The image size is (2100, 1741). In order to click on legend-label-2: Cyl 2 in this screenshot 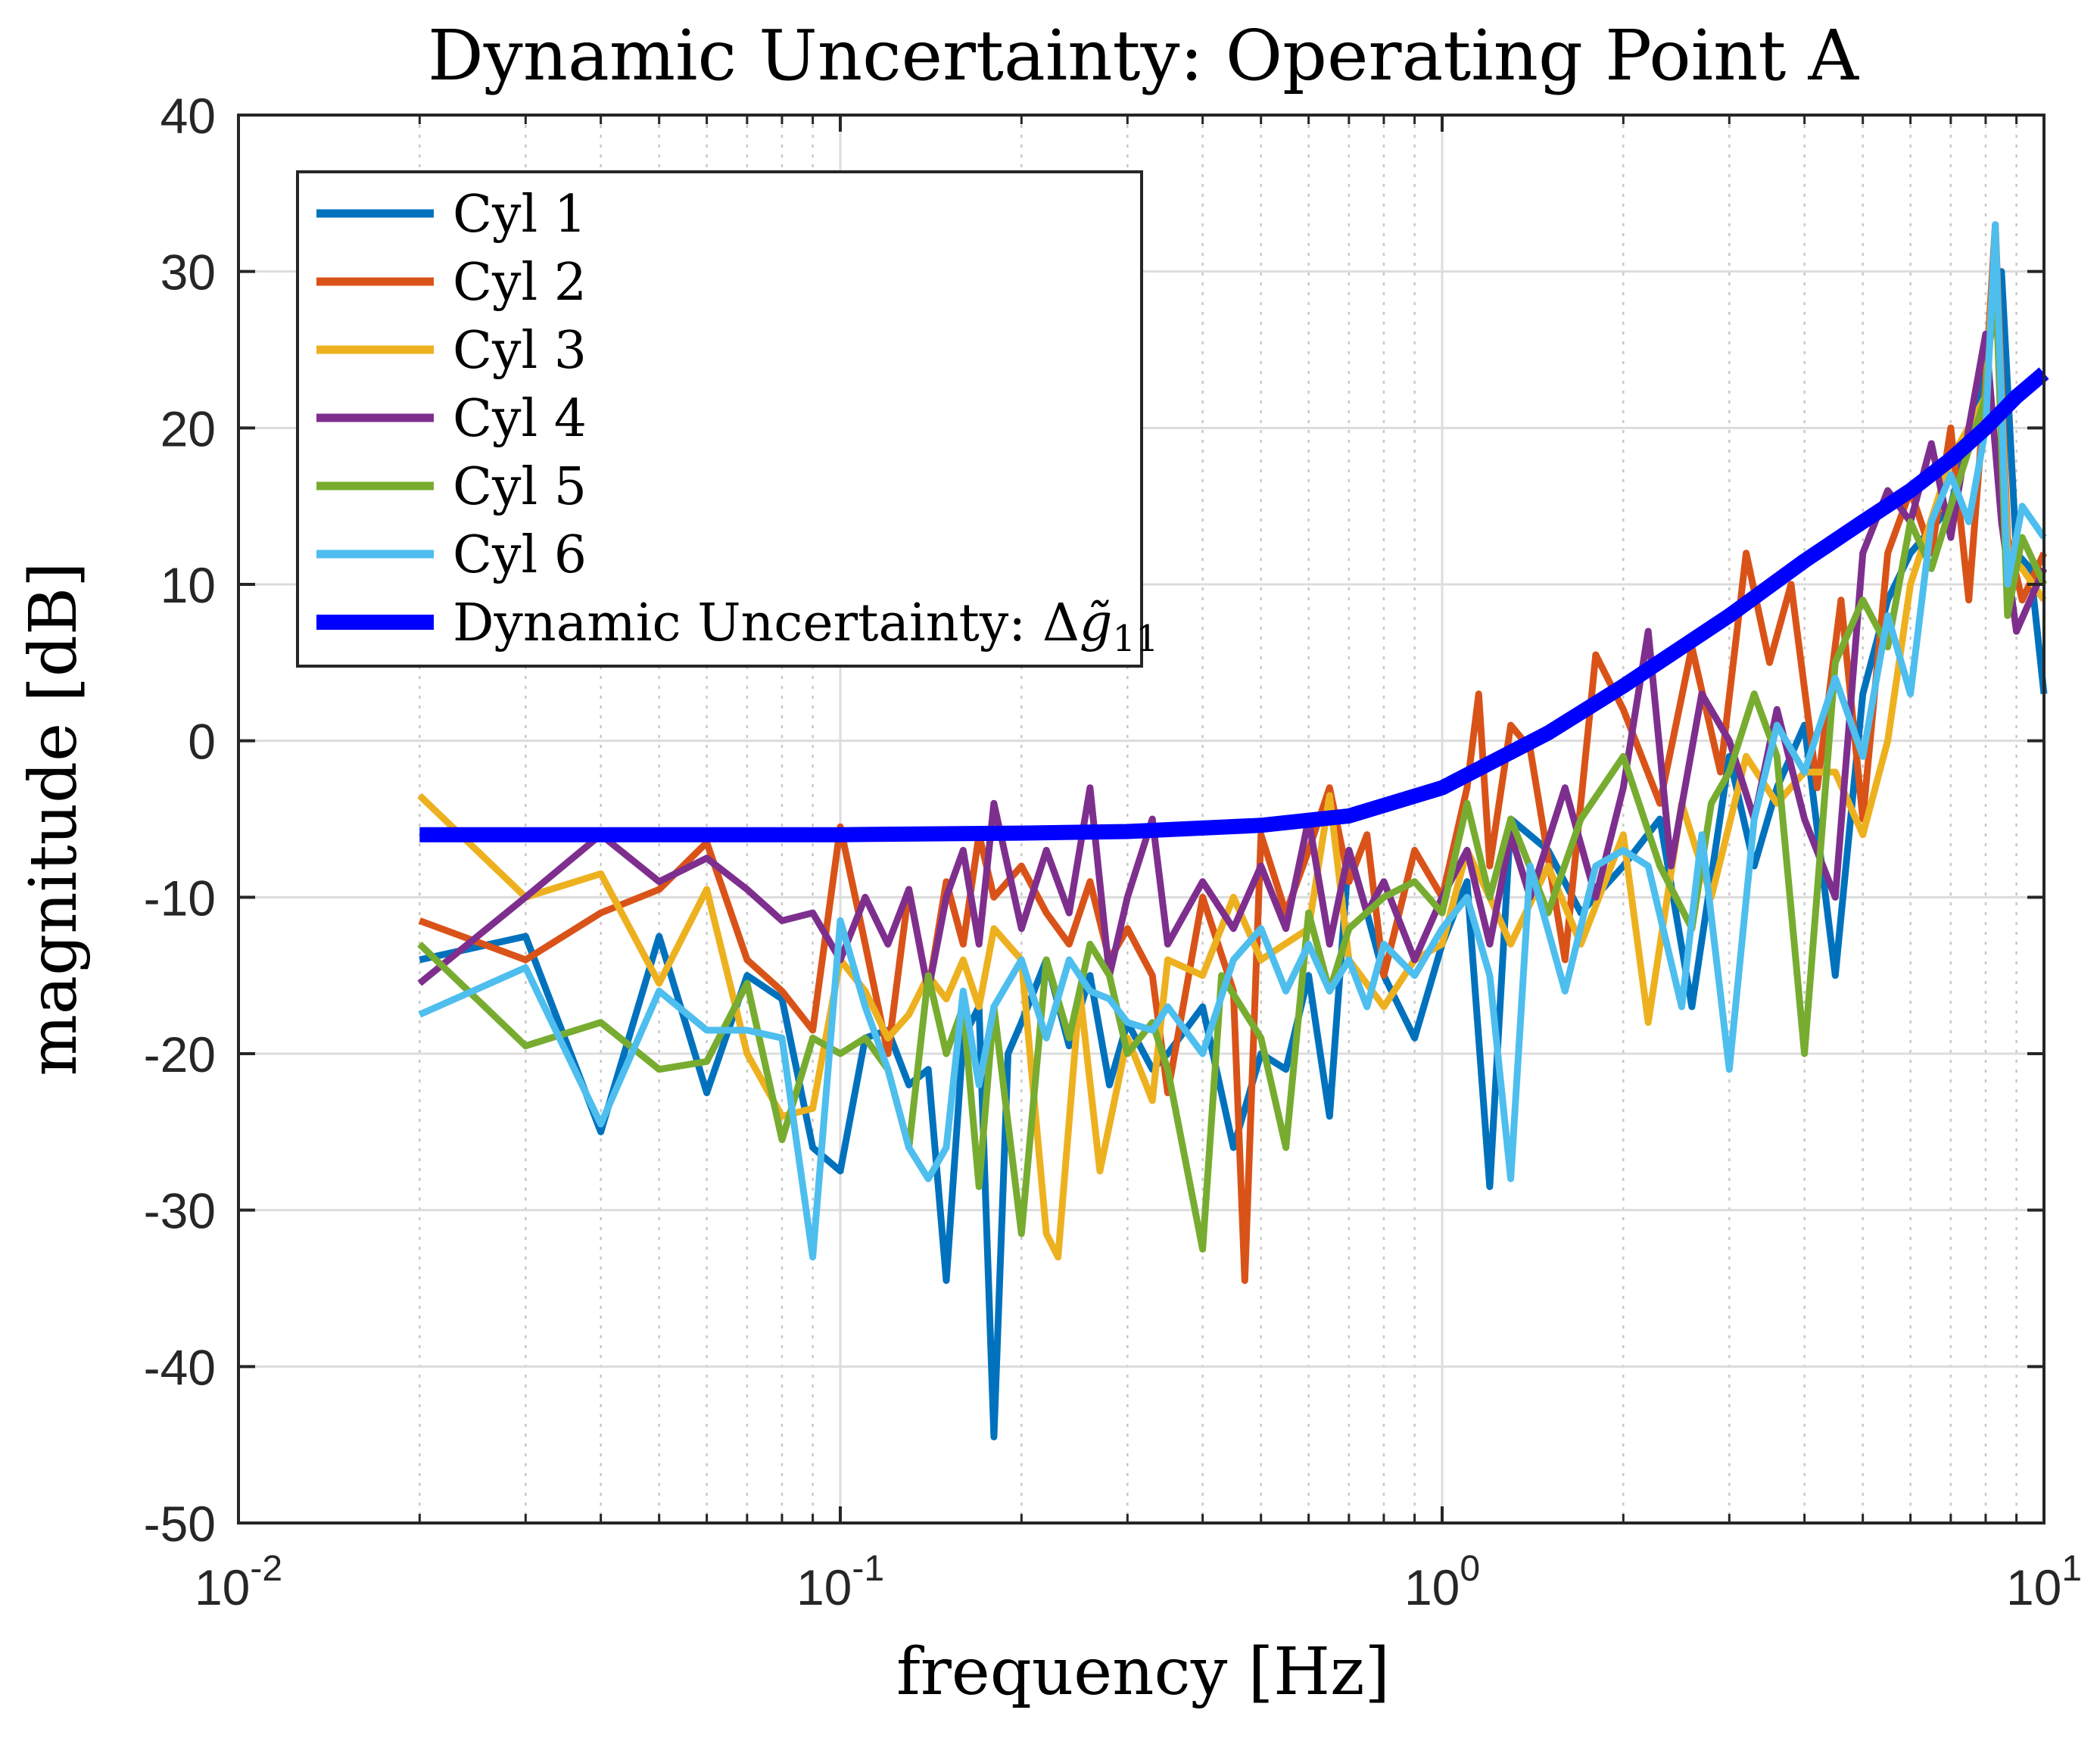, I will do `click(520, 283)`.